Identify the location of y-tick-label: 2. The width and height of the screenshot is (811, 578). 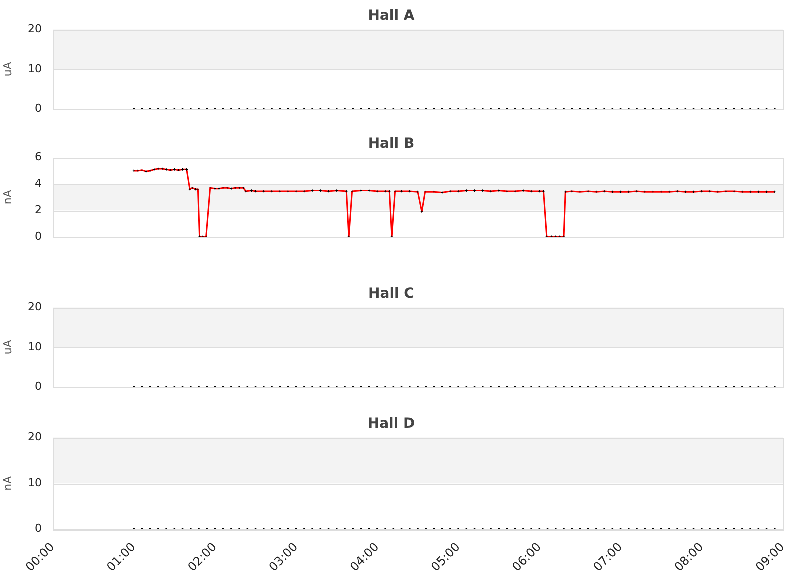
(38, 209).